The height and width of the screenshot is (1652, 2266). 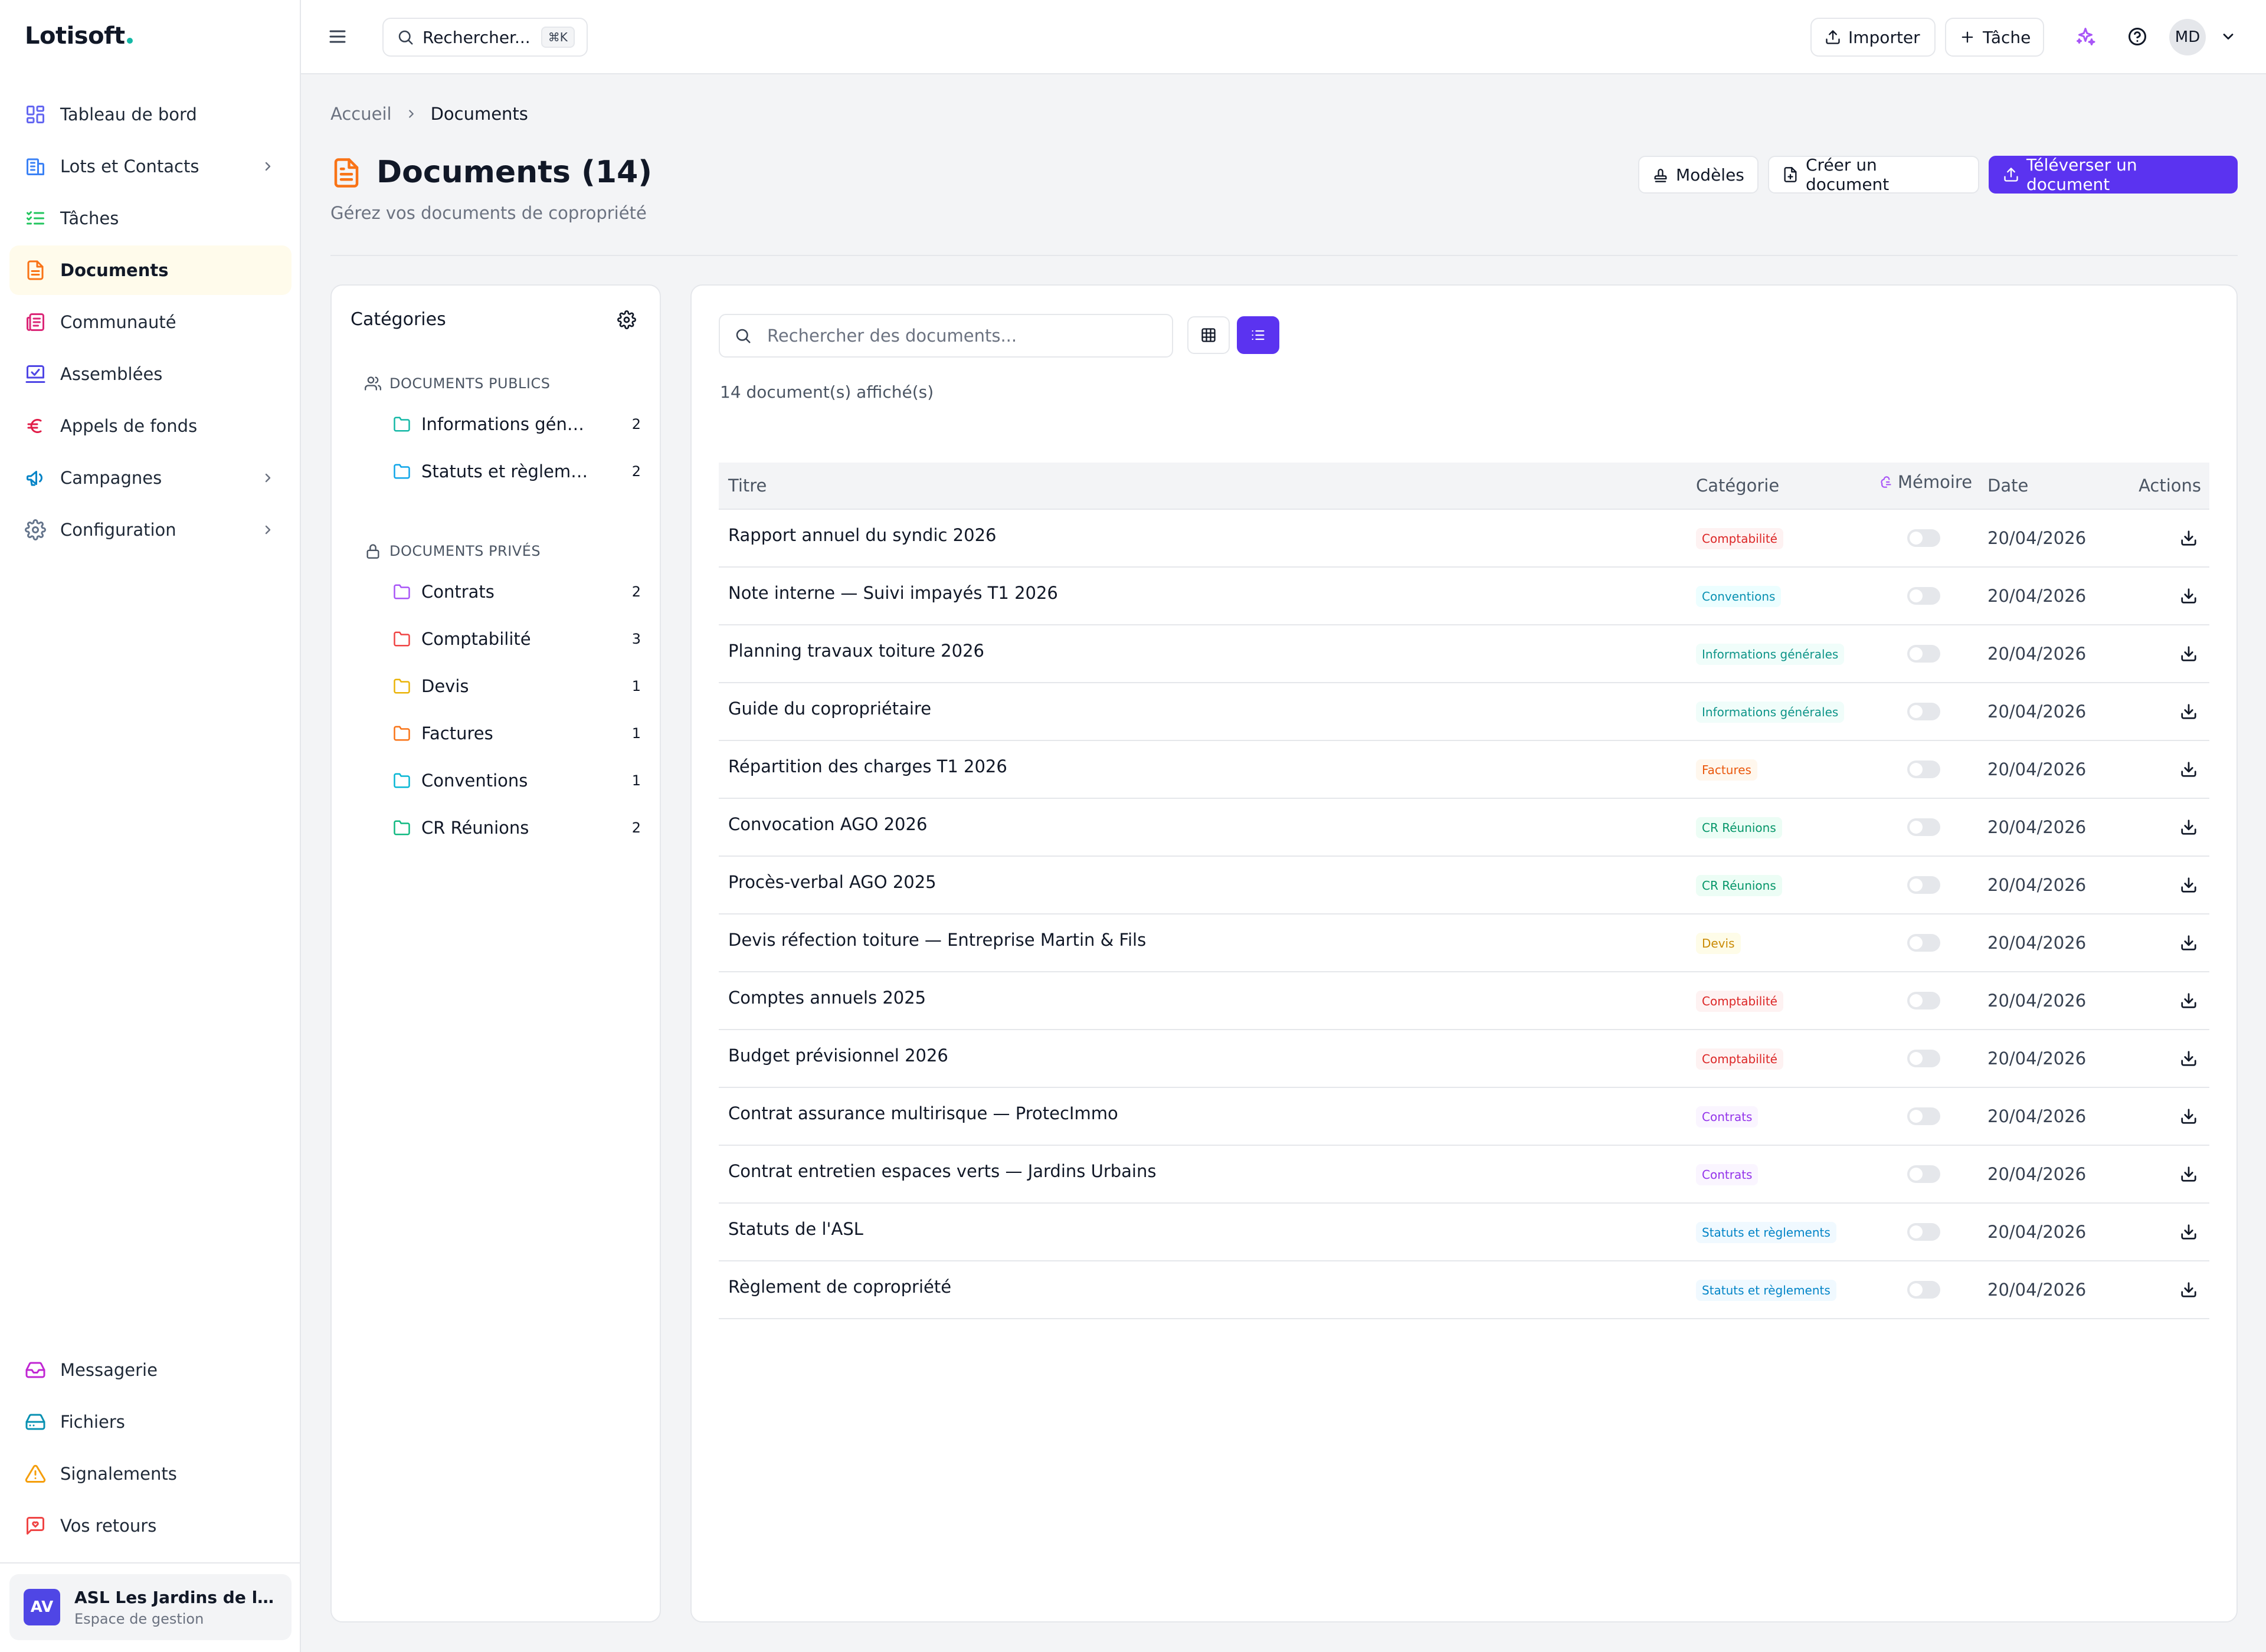 What do you see at coordinates (2113, 174) in the screenshot?
I see `upload-document-button: Téléverser un document` at bounding box center [2113, 174].